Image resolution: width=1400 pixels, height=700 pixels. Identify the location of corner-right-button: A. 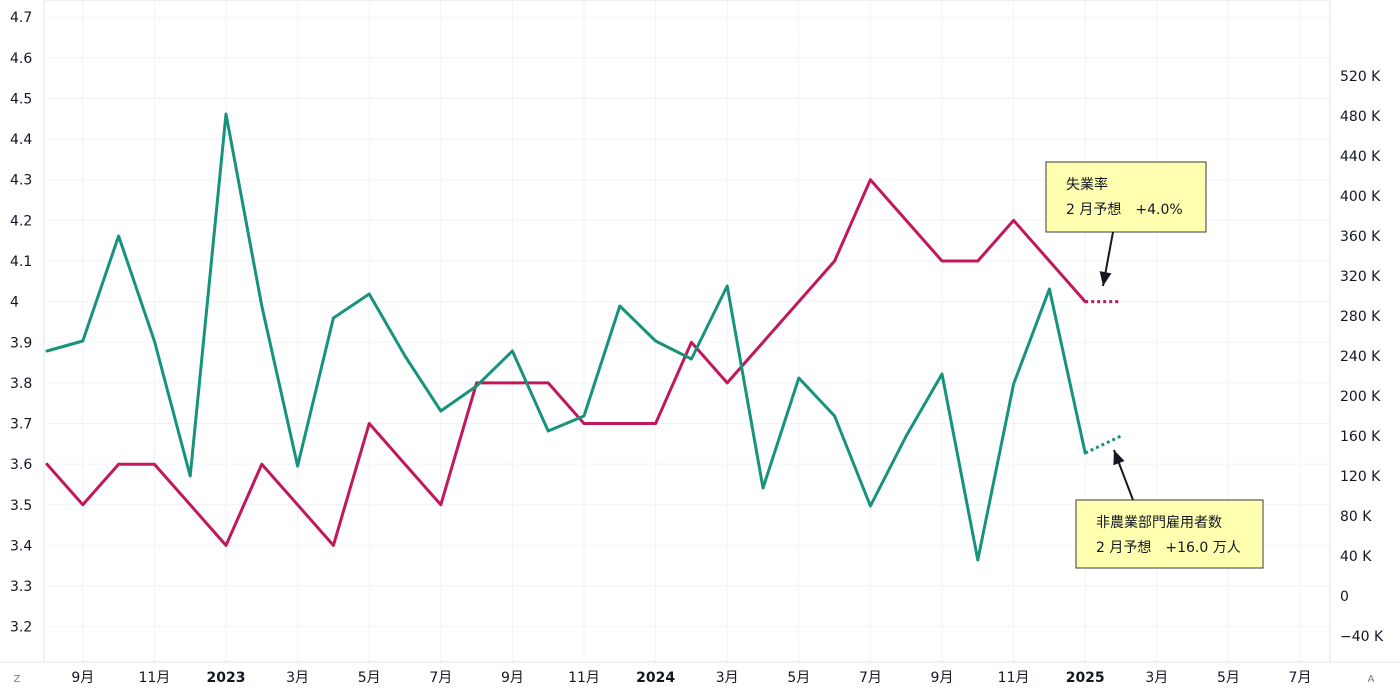
(1371, 678).